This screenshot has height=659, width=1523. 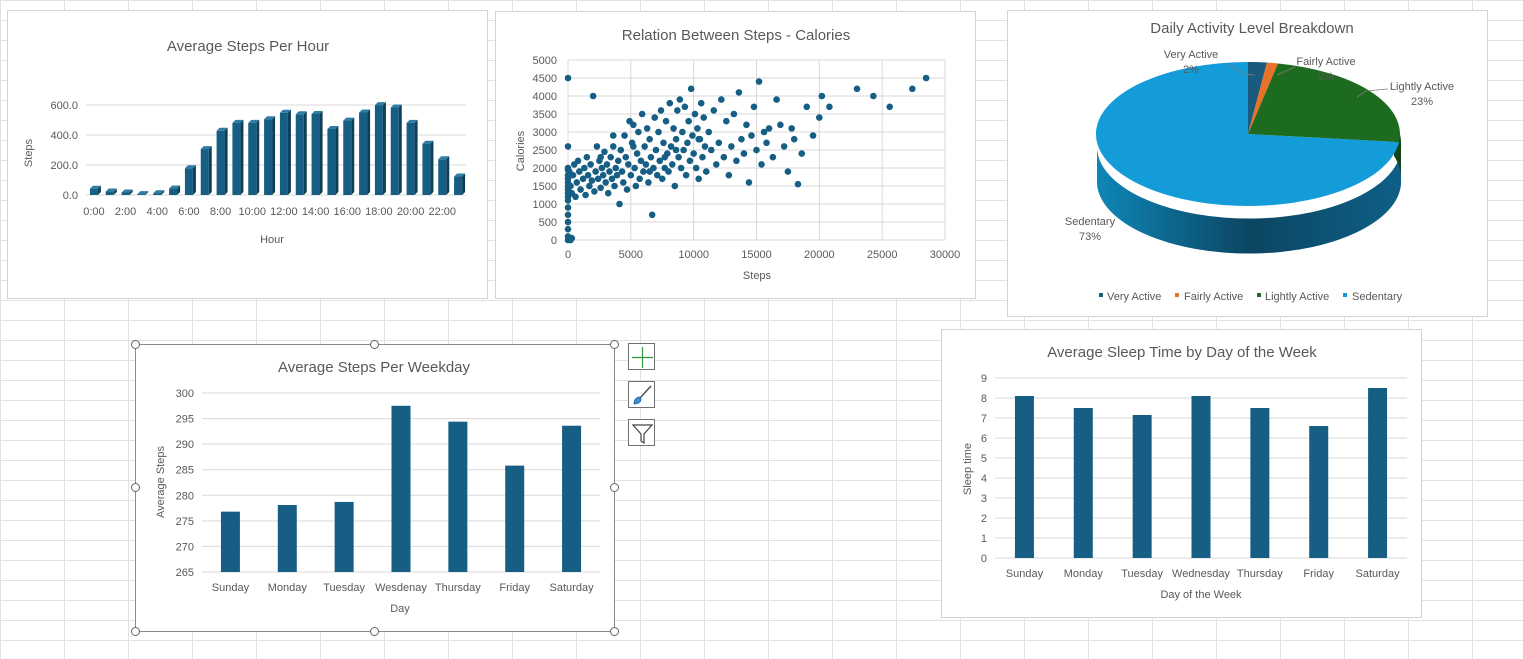 What do you see at coordinates (316, 212) in the screenshot?
I see `x-tick-label: 14:00` at bounding box center [316, 212].